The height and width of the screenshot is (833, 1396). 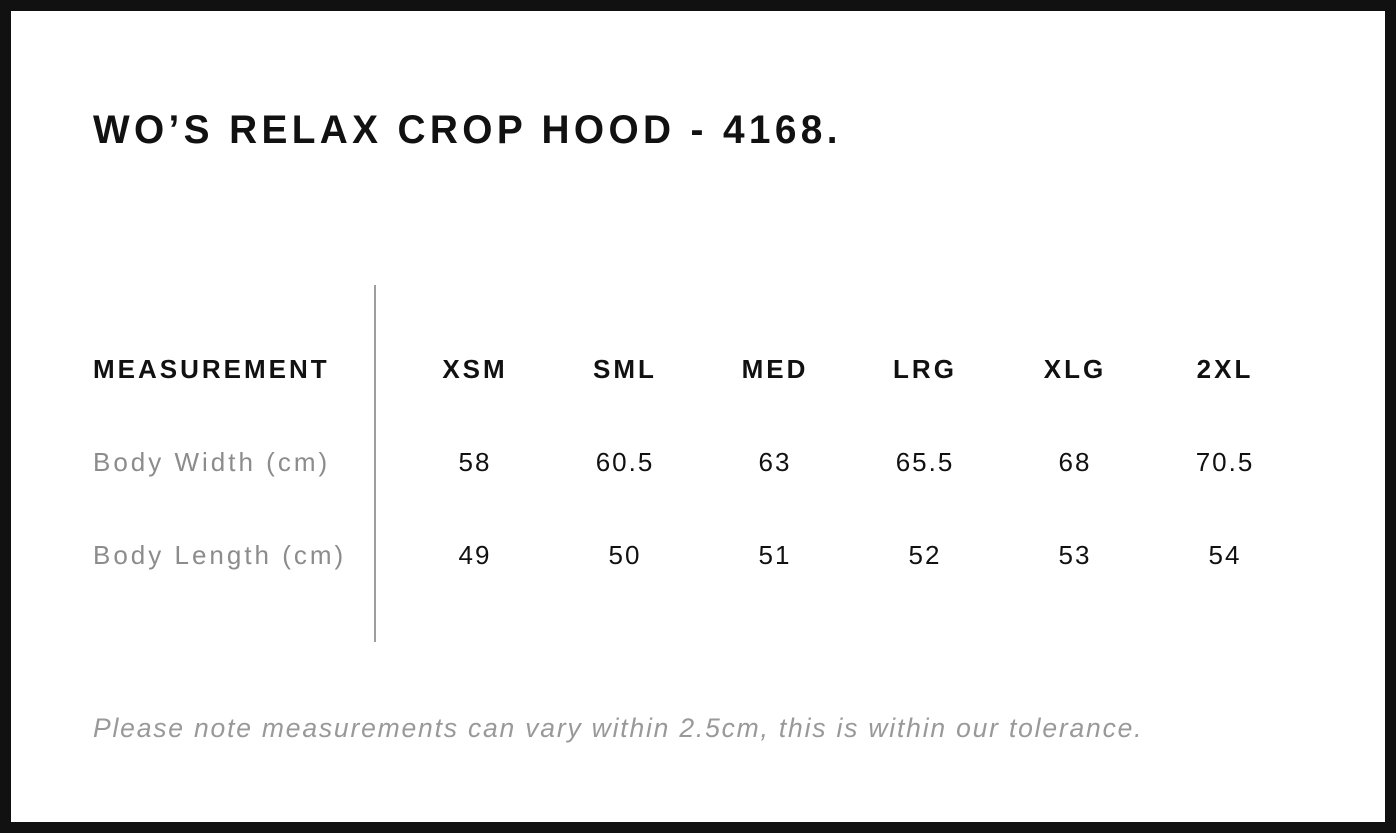 I want to click on column-header-xsm: XSM, so click(x=475, y=369).